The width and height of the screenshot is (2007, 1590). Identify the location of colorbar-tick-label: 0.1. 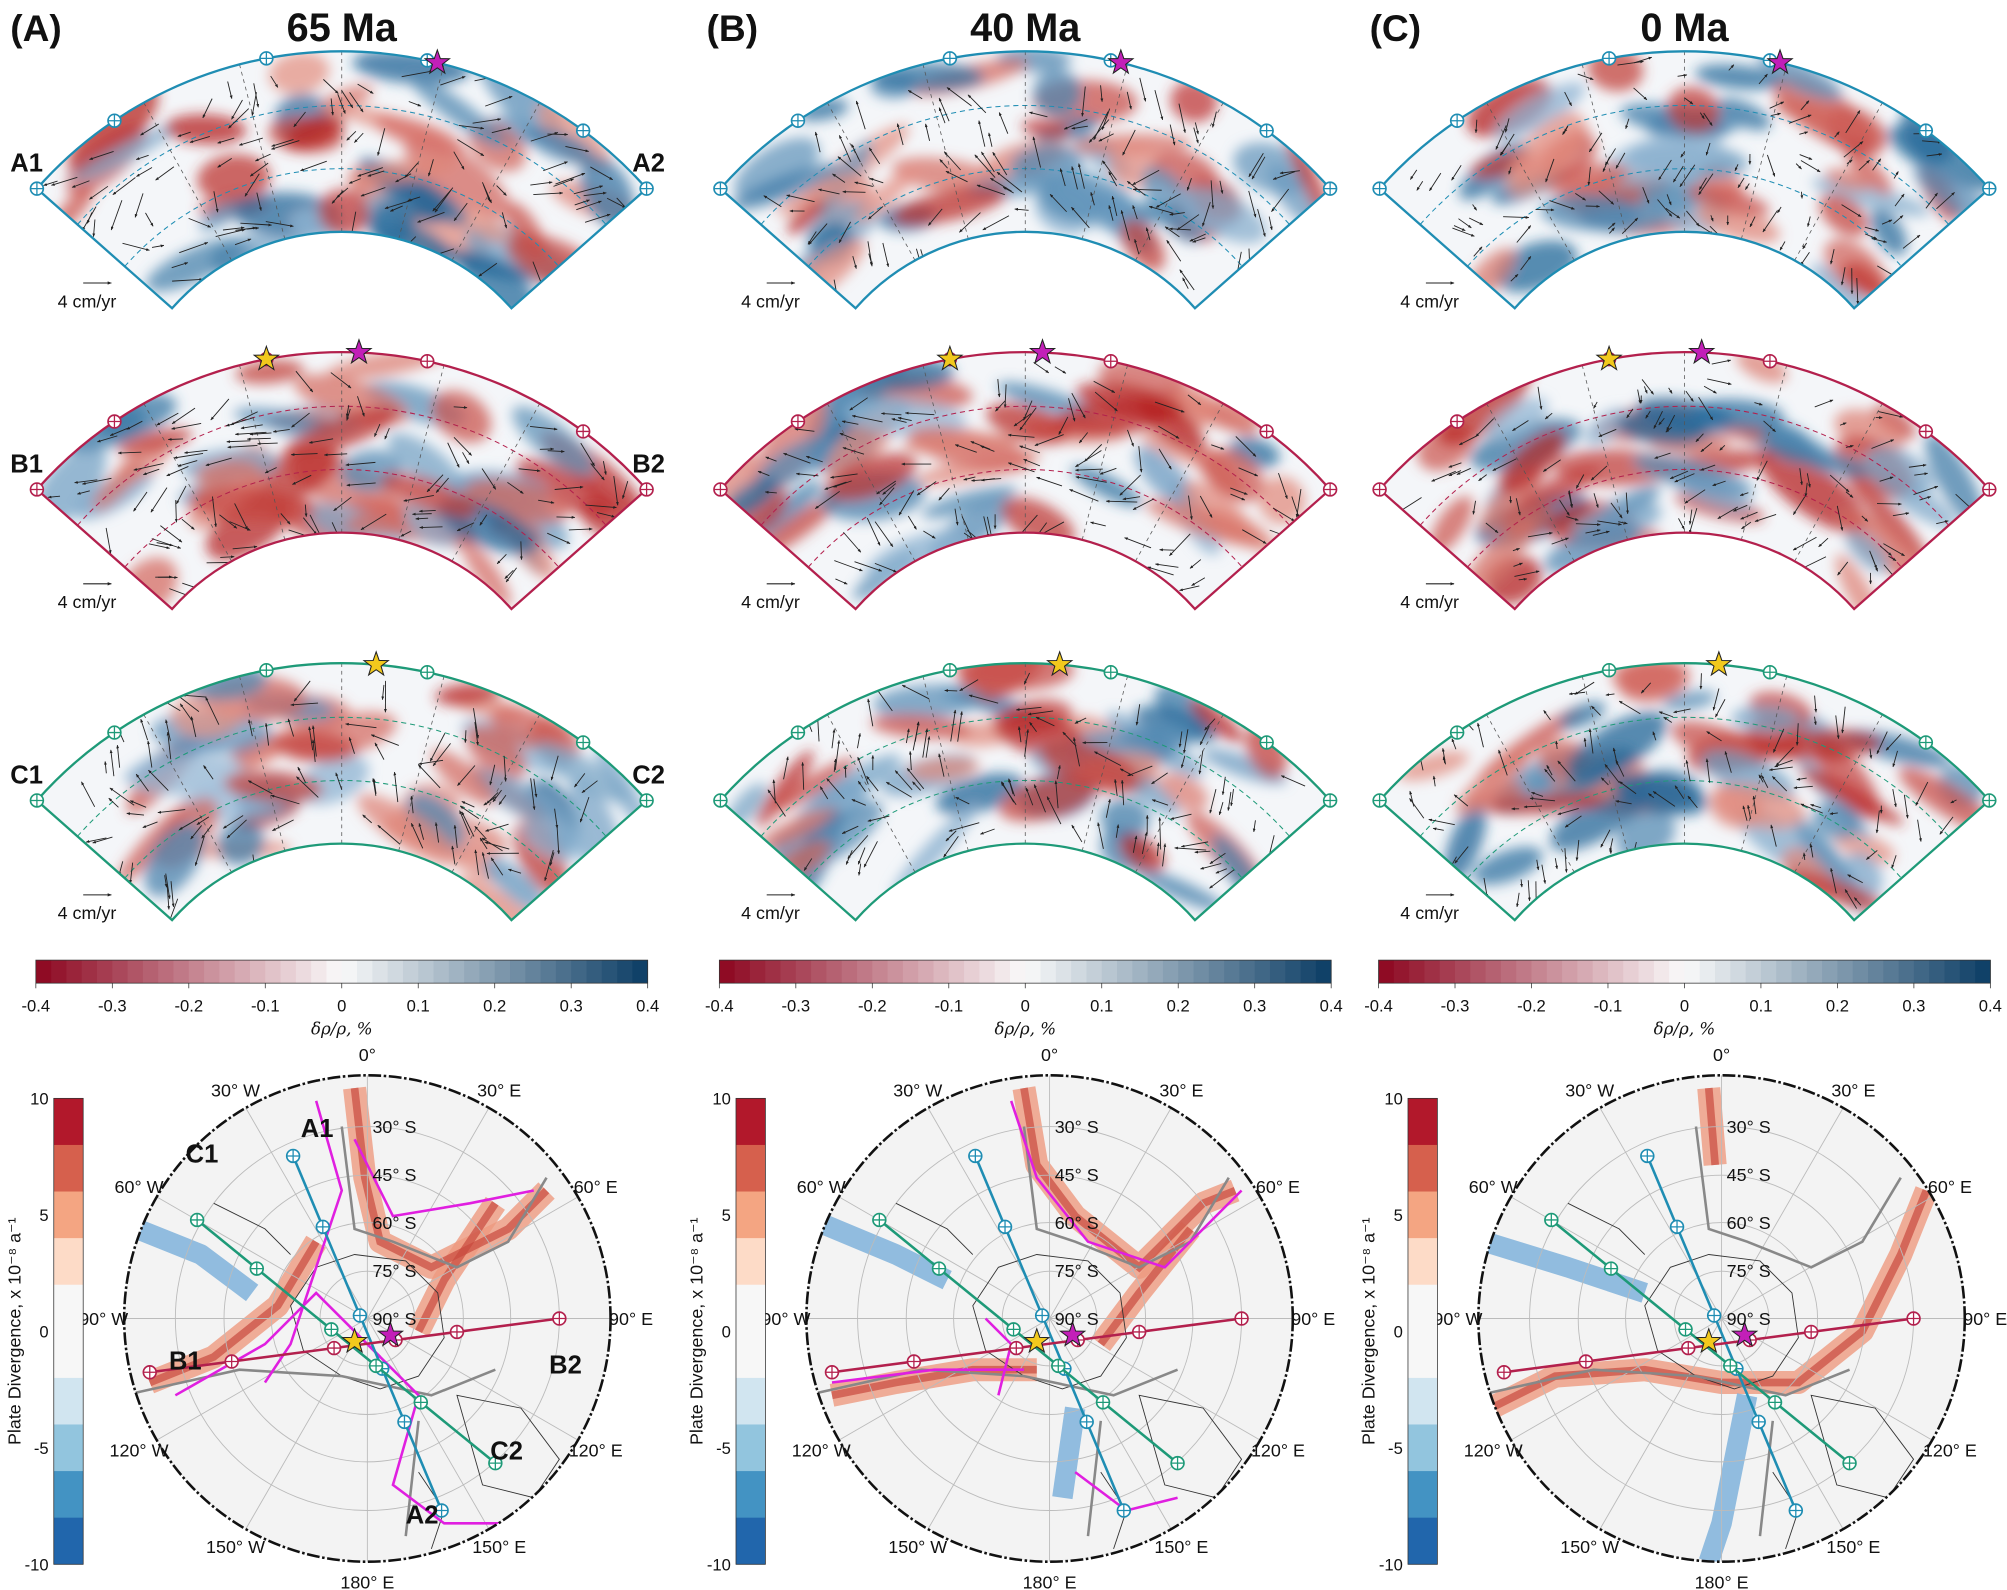
(1101, 1005).